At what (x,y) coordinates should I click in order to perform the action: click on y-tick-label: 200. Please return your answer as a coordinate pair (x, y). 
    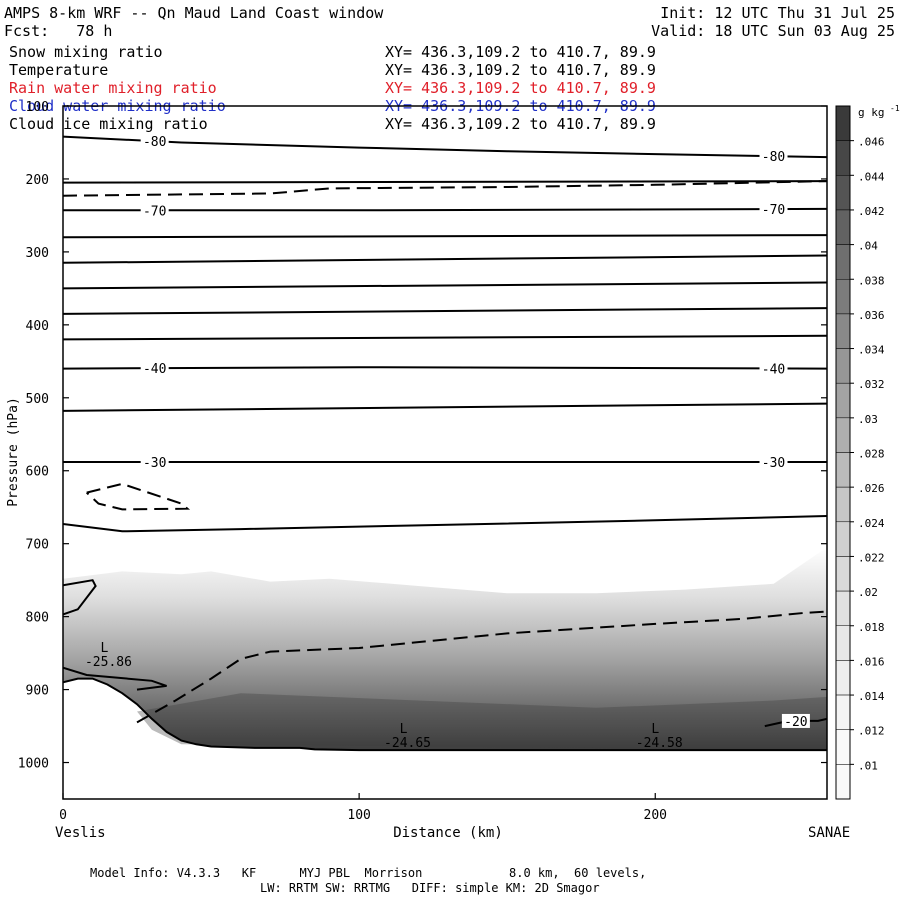
    Looking at the image, I should click on (37, 180).